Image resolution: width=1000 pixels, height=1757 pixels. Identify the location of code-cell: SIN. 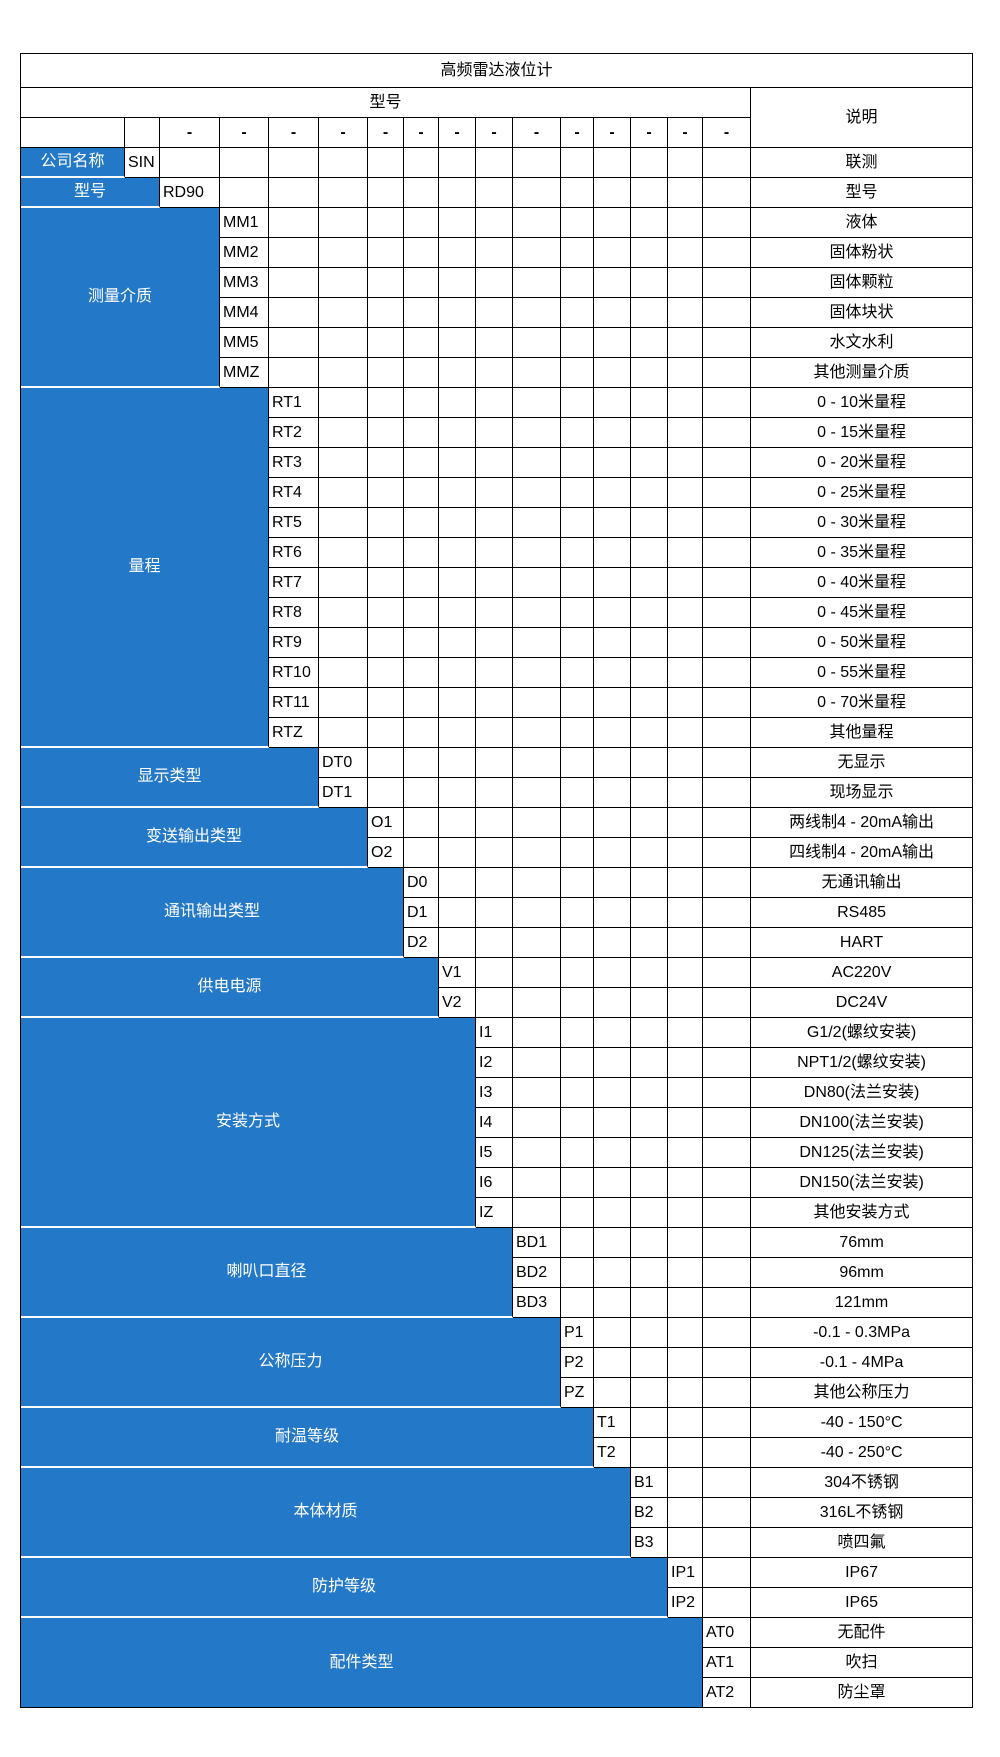
(142, 163).